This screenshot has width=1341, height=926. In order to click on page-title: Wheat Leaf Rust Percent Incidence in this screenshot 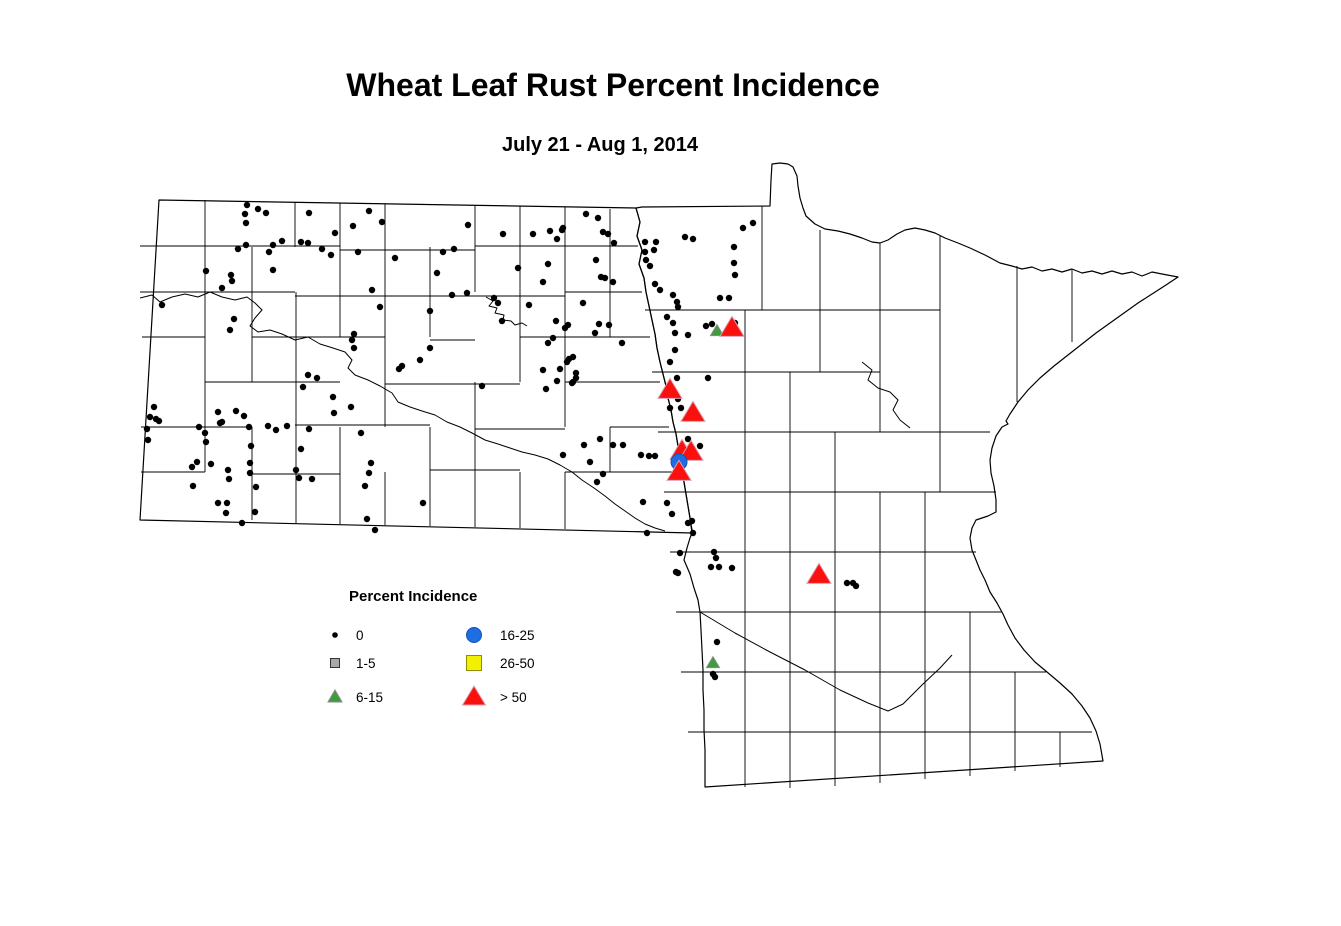, I will do `click(612, 85)`.